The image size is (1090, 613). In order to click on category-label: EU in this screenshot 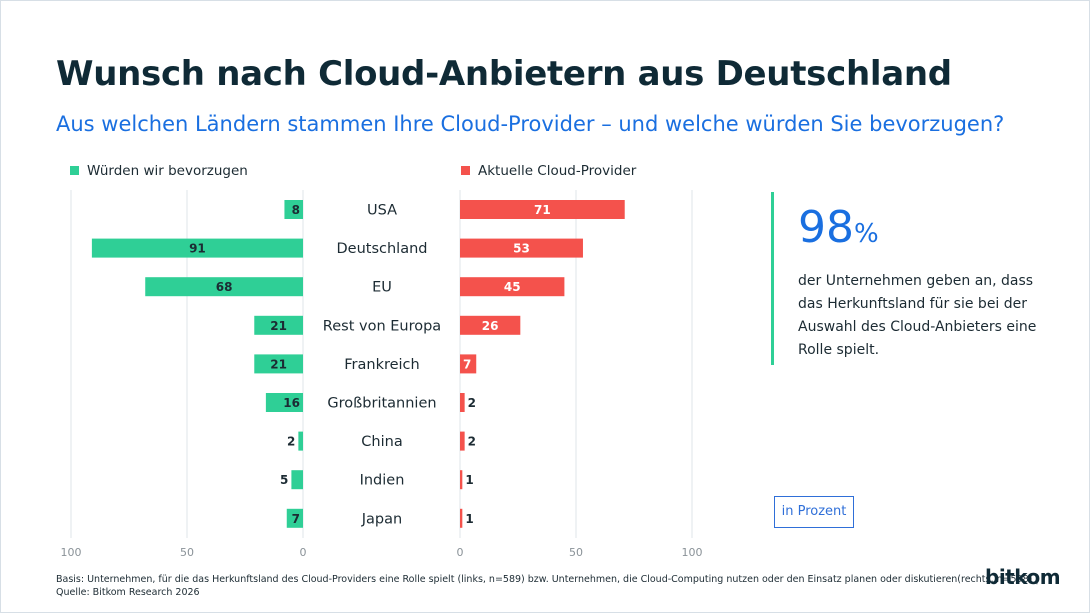, I will do `click(382, 288)`.